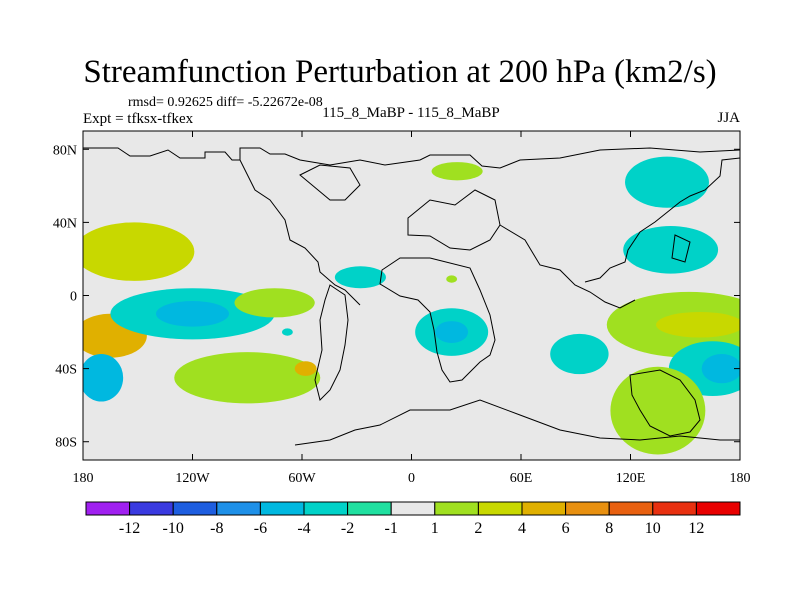 This screenshot has width=800, height=600. Describe the element at coordinates (681, 248) in the screenshot. I see `coastline-japan` at that location.